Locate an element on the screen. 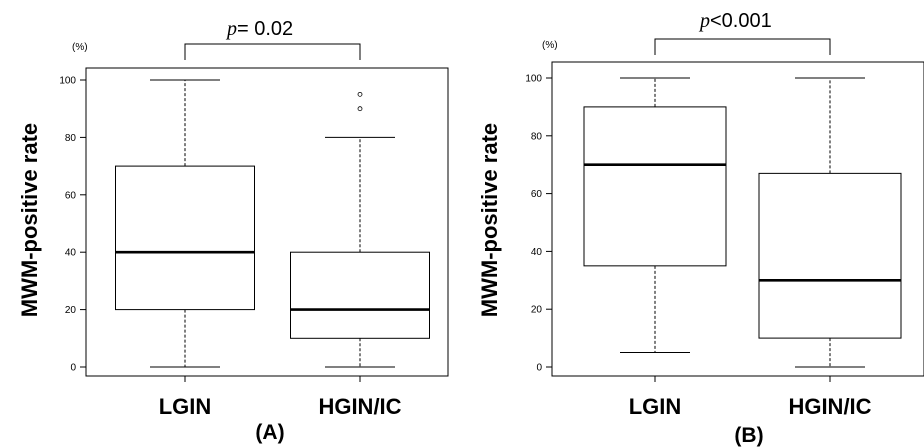 Image resolution: width=924 pixels, height=448 pixels. p-value-label: p= 0.02 is located at coordinates (260, 29).